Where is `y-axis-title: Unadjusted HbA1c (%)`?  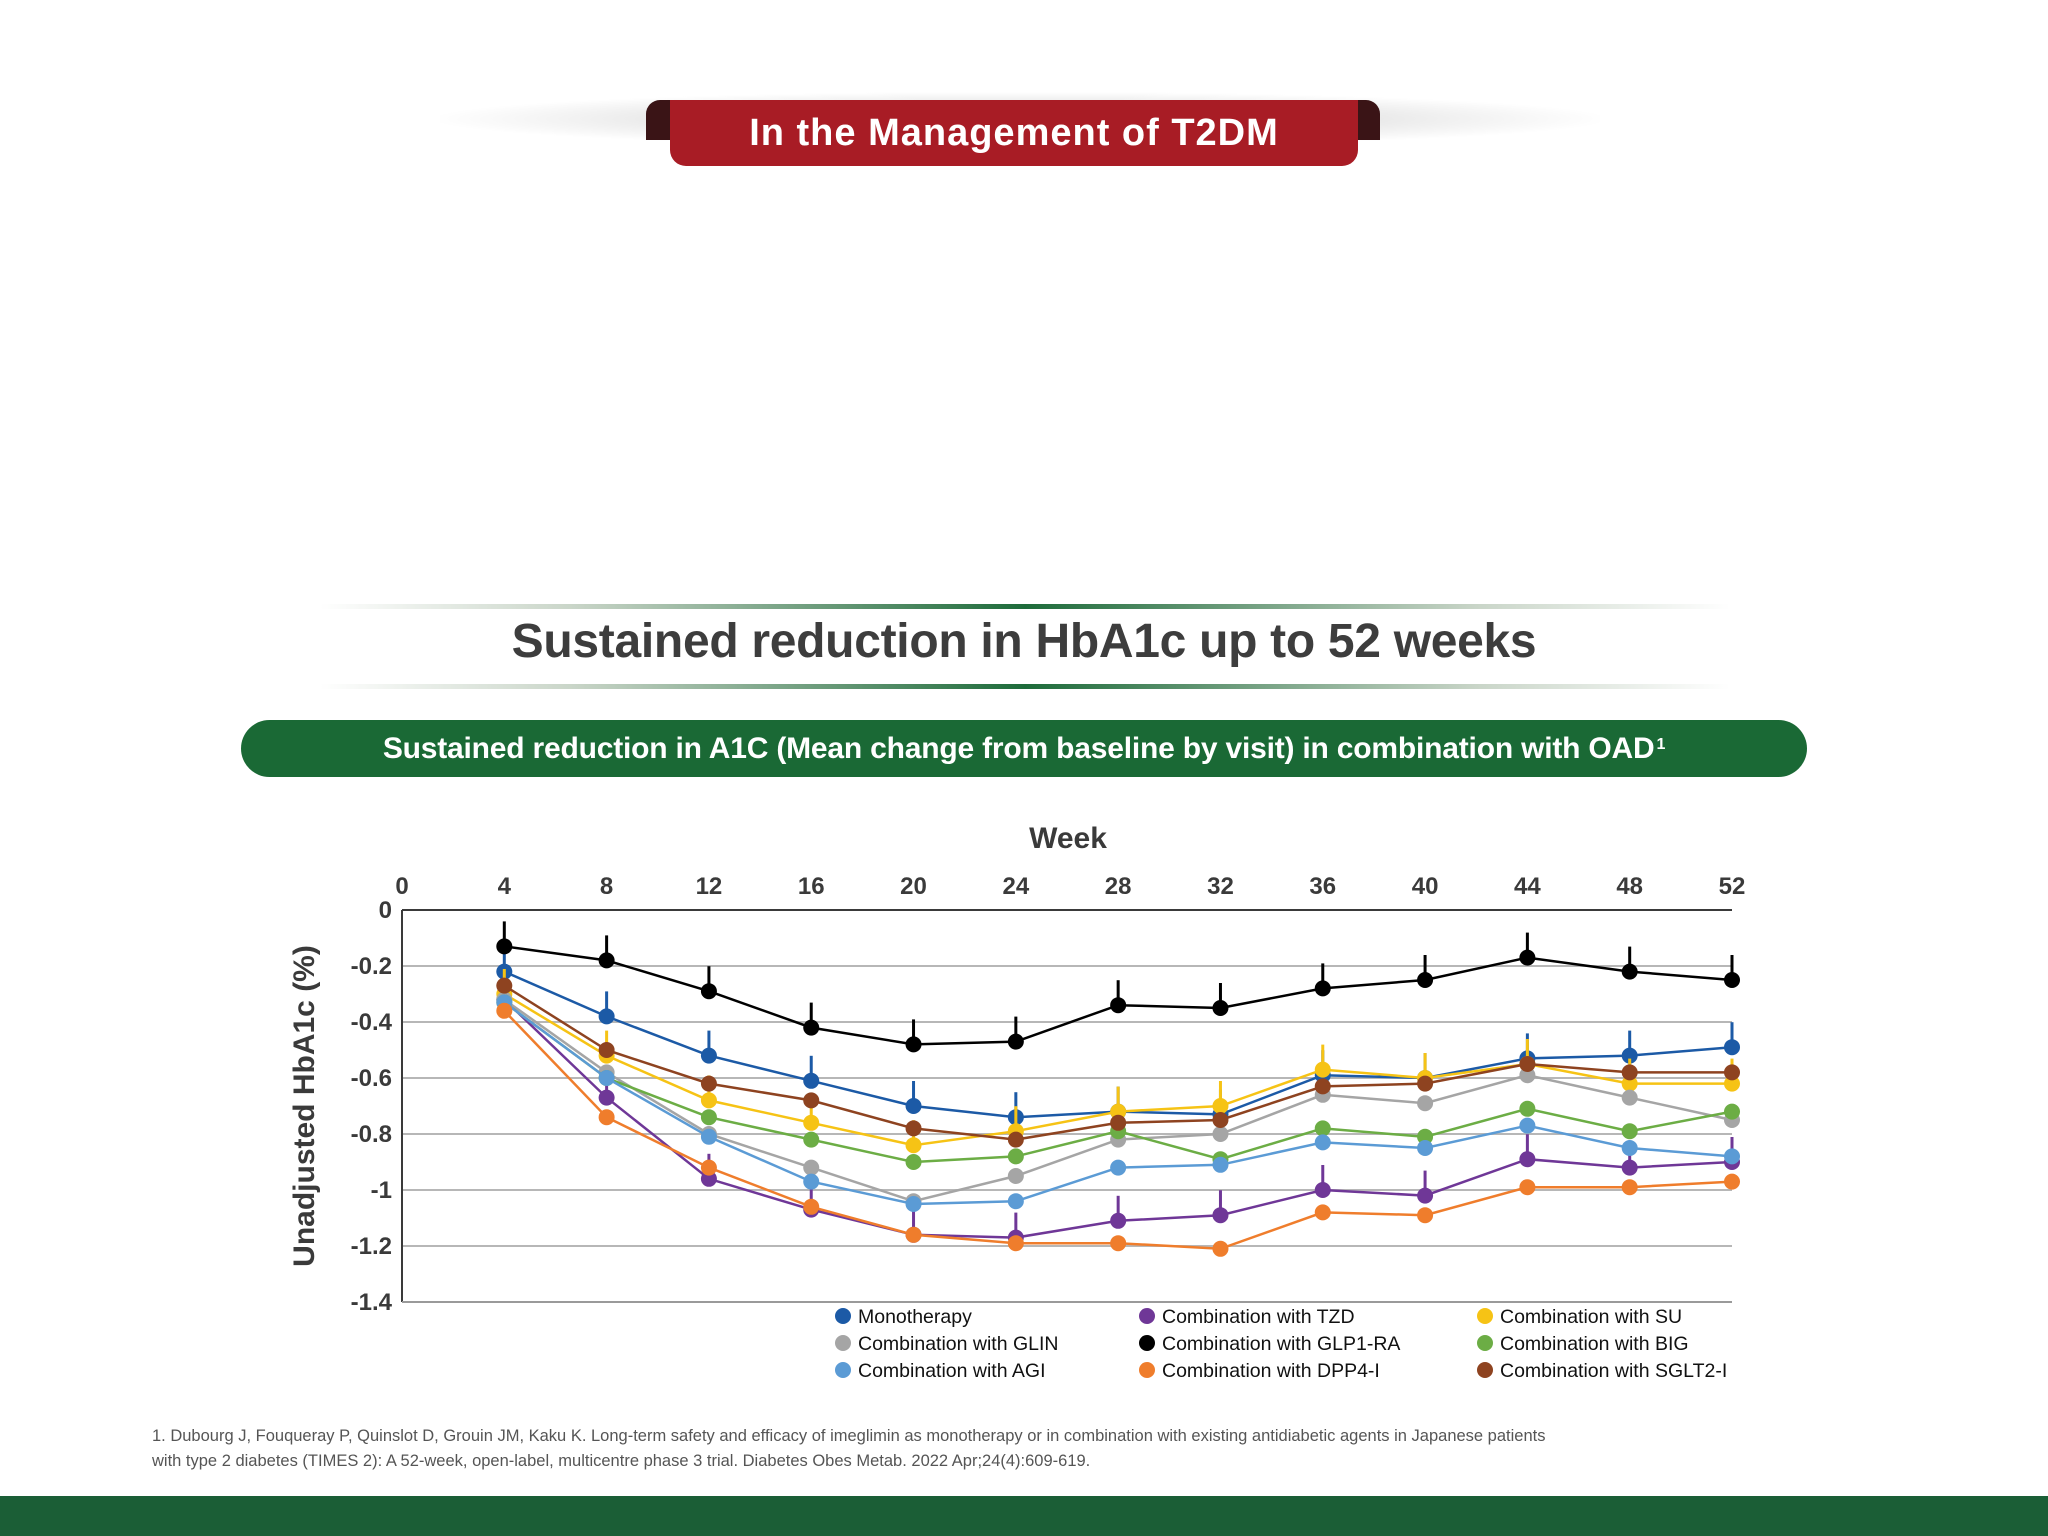 y-axis-title: Unadjusted HbA1c (%) is located at coordinates (304, 1106).